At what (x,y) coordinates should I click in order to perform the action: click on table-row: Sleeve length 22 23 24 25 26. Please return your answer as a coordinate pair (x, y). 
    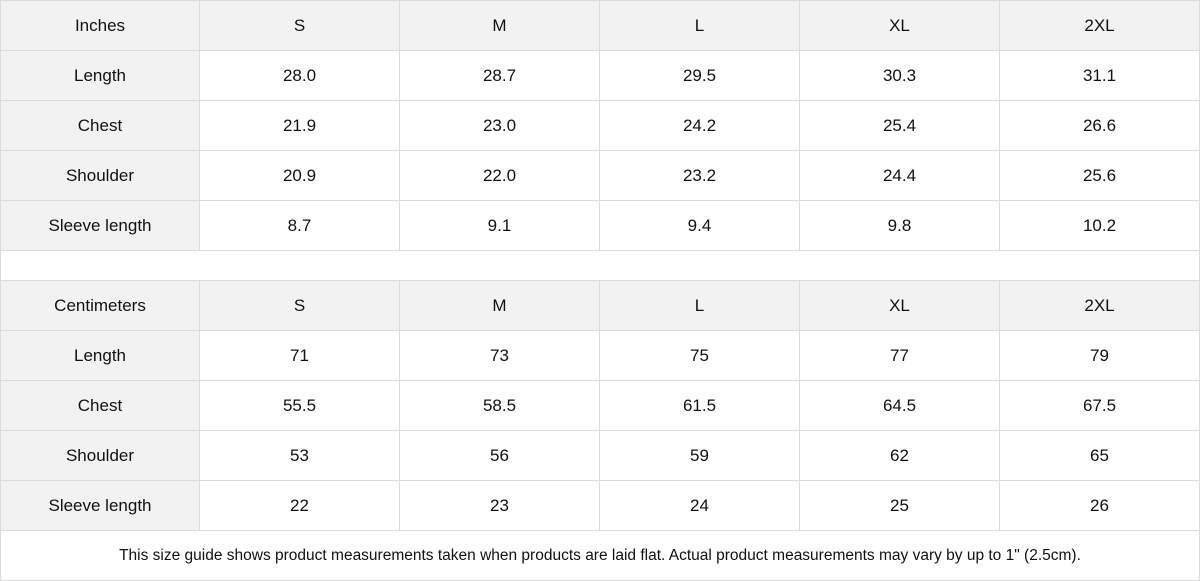
    Looking at the image, I should click on (600, 506).